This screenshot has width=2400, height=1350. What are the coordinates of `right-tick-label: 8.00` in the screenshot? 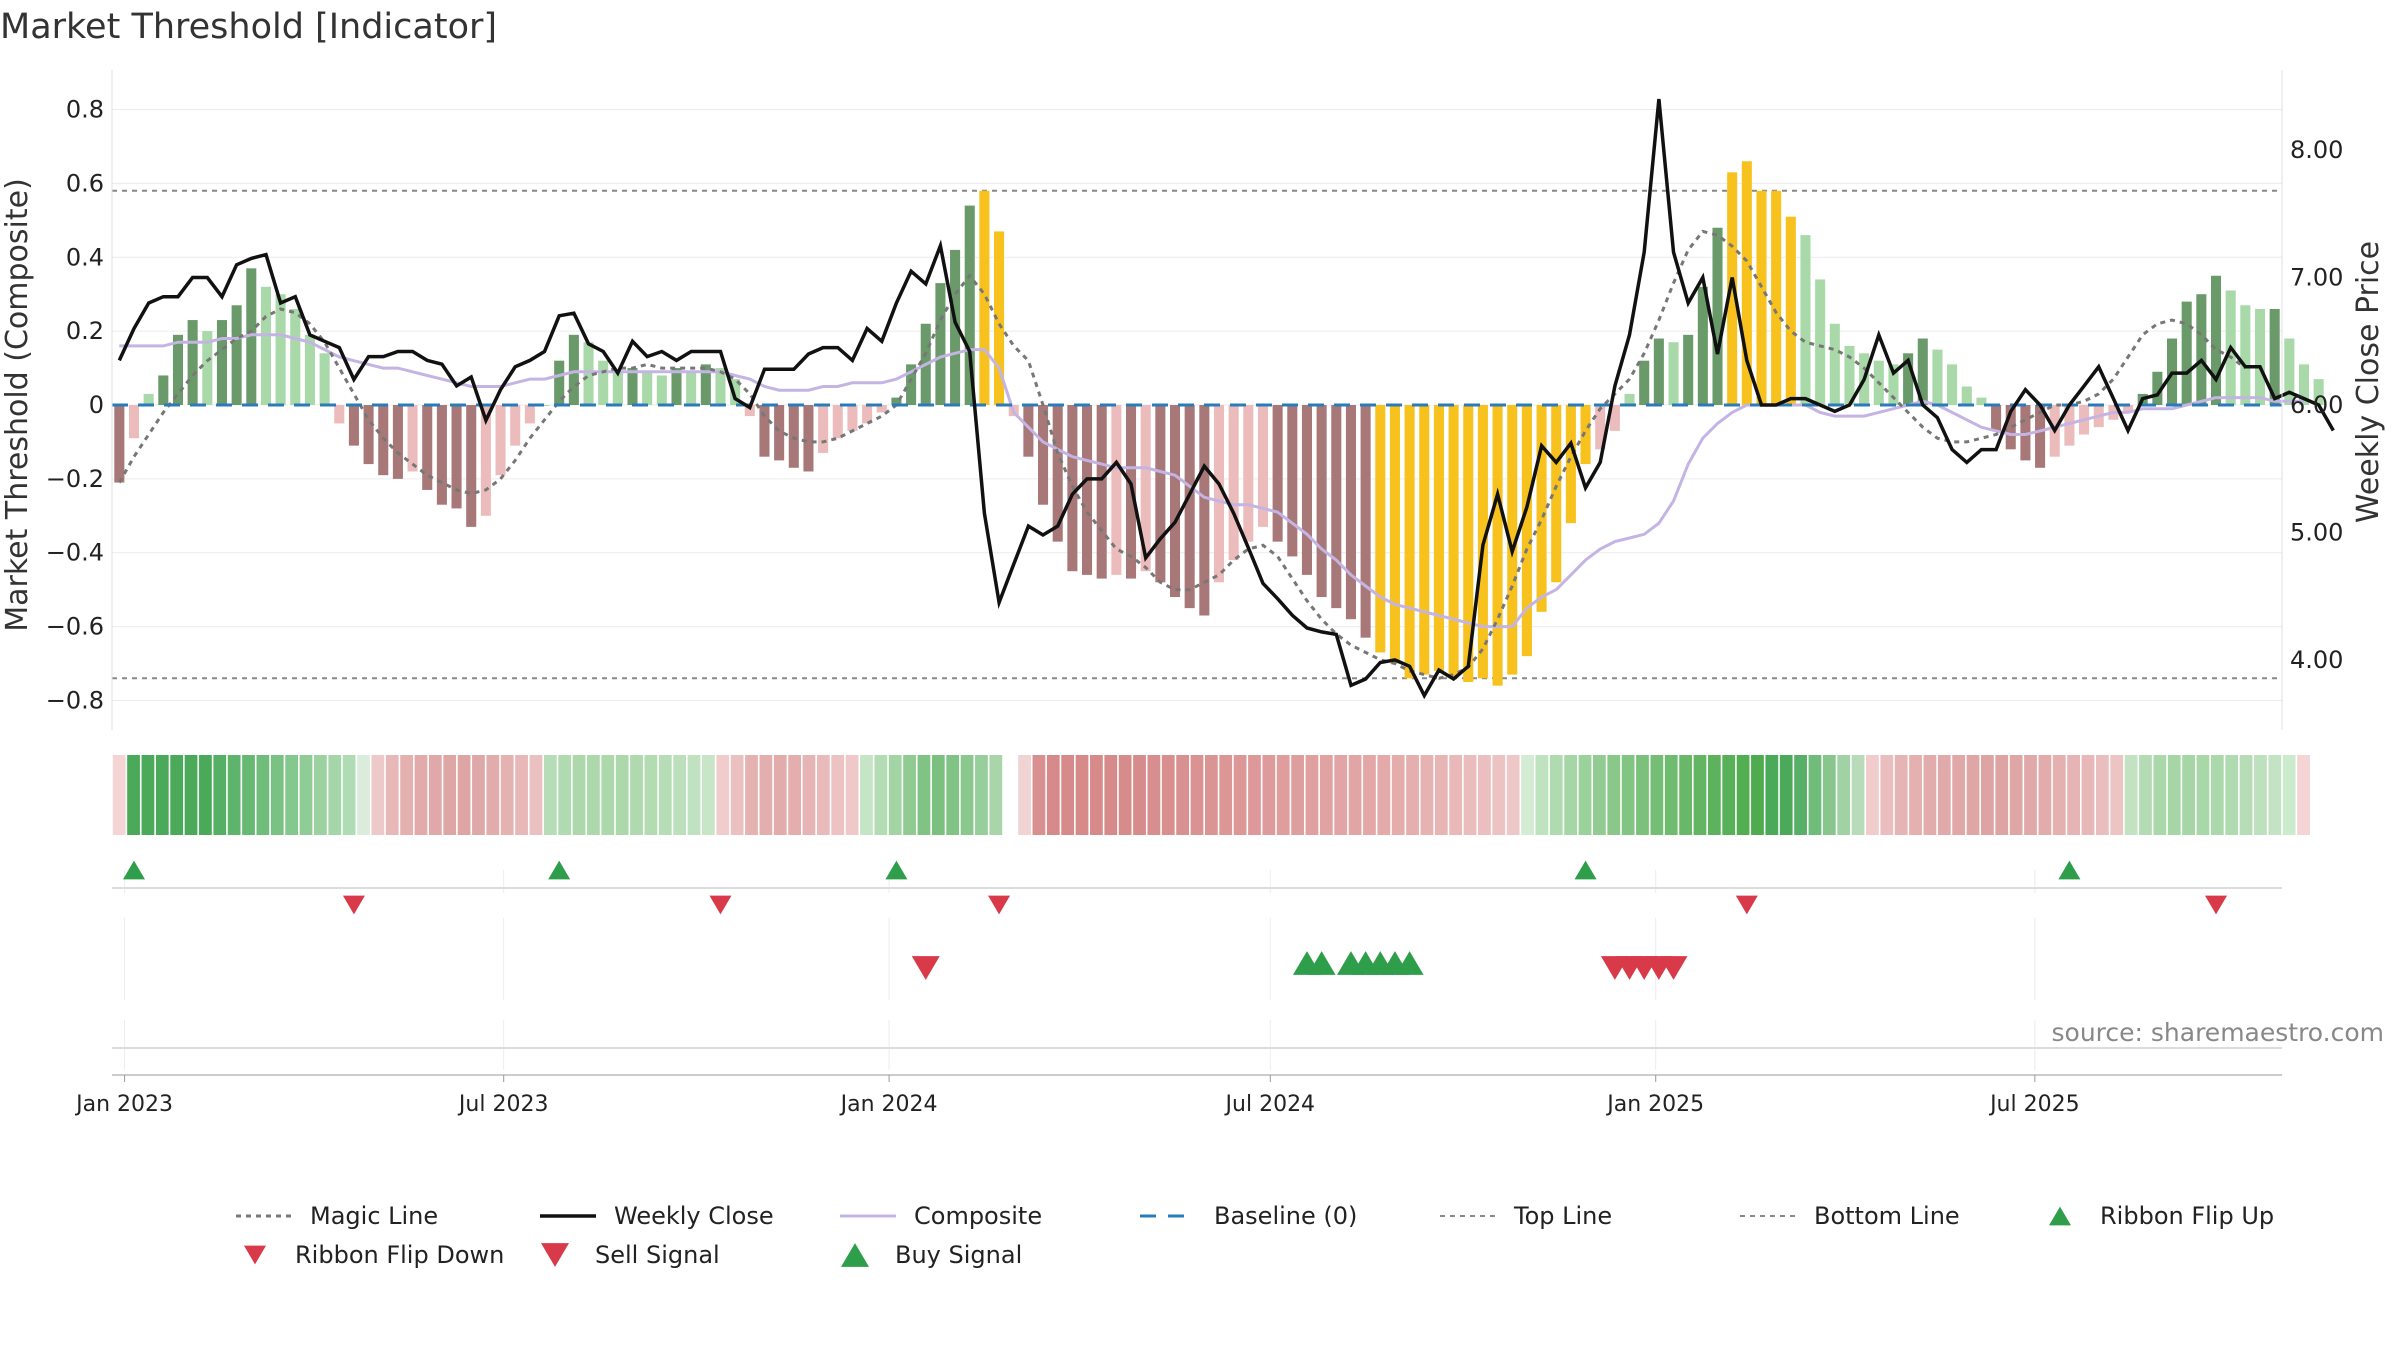 It's located at (2316, 150).